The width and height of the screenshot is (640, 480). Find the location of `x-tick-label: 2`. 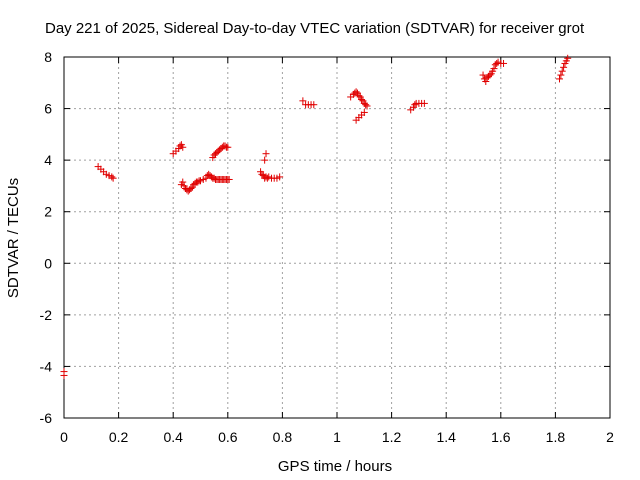

x-tick-label: 2 is located at coordinates (610, 437).